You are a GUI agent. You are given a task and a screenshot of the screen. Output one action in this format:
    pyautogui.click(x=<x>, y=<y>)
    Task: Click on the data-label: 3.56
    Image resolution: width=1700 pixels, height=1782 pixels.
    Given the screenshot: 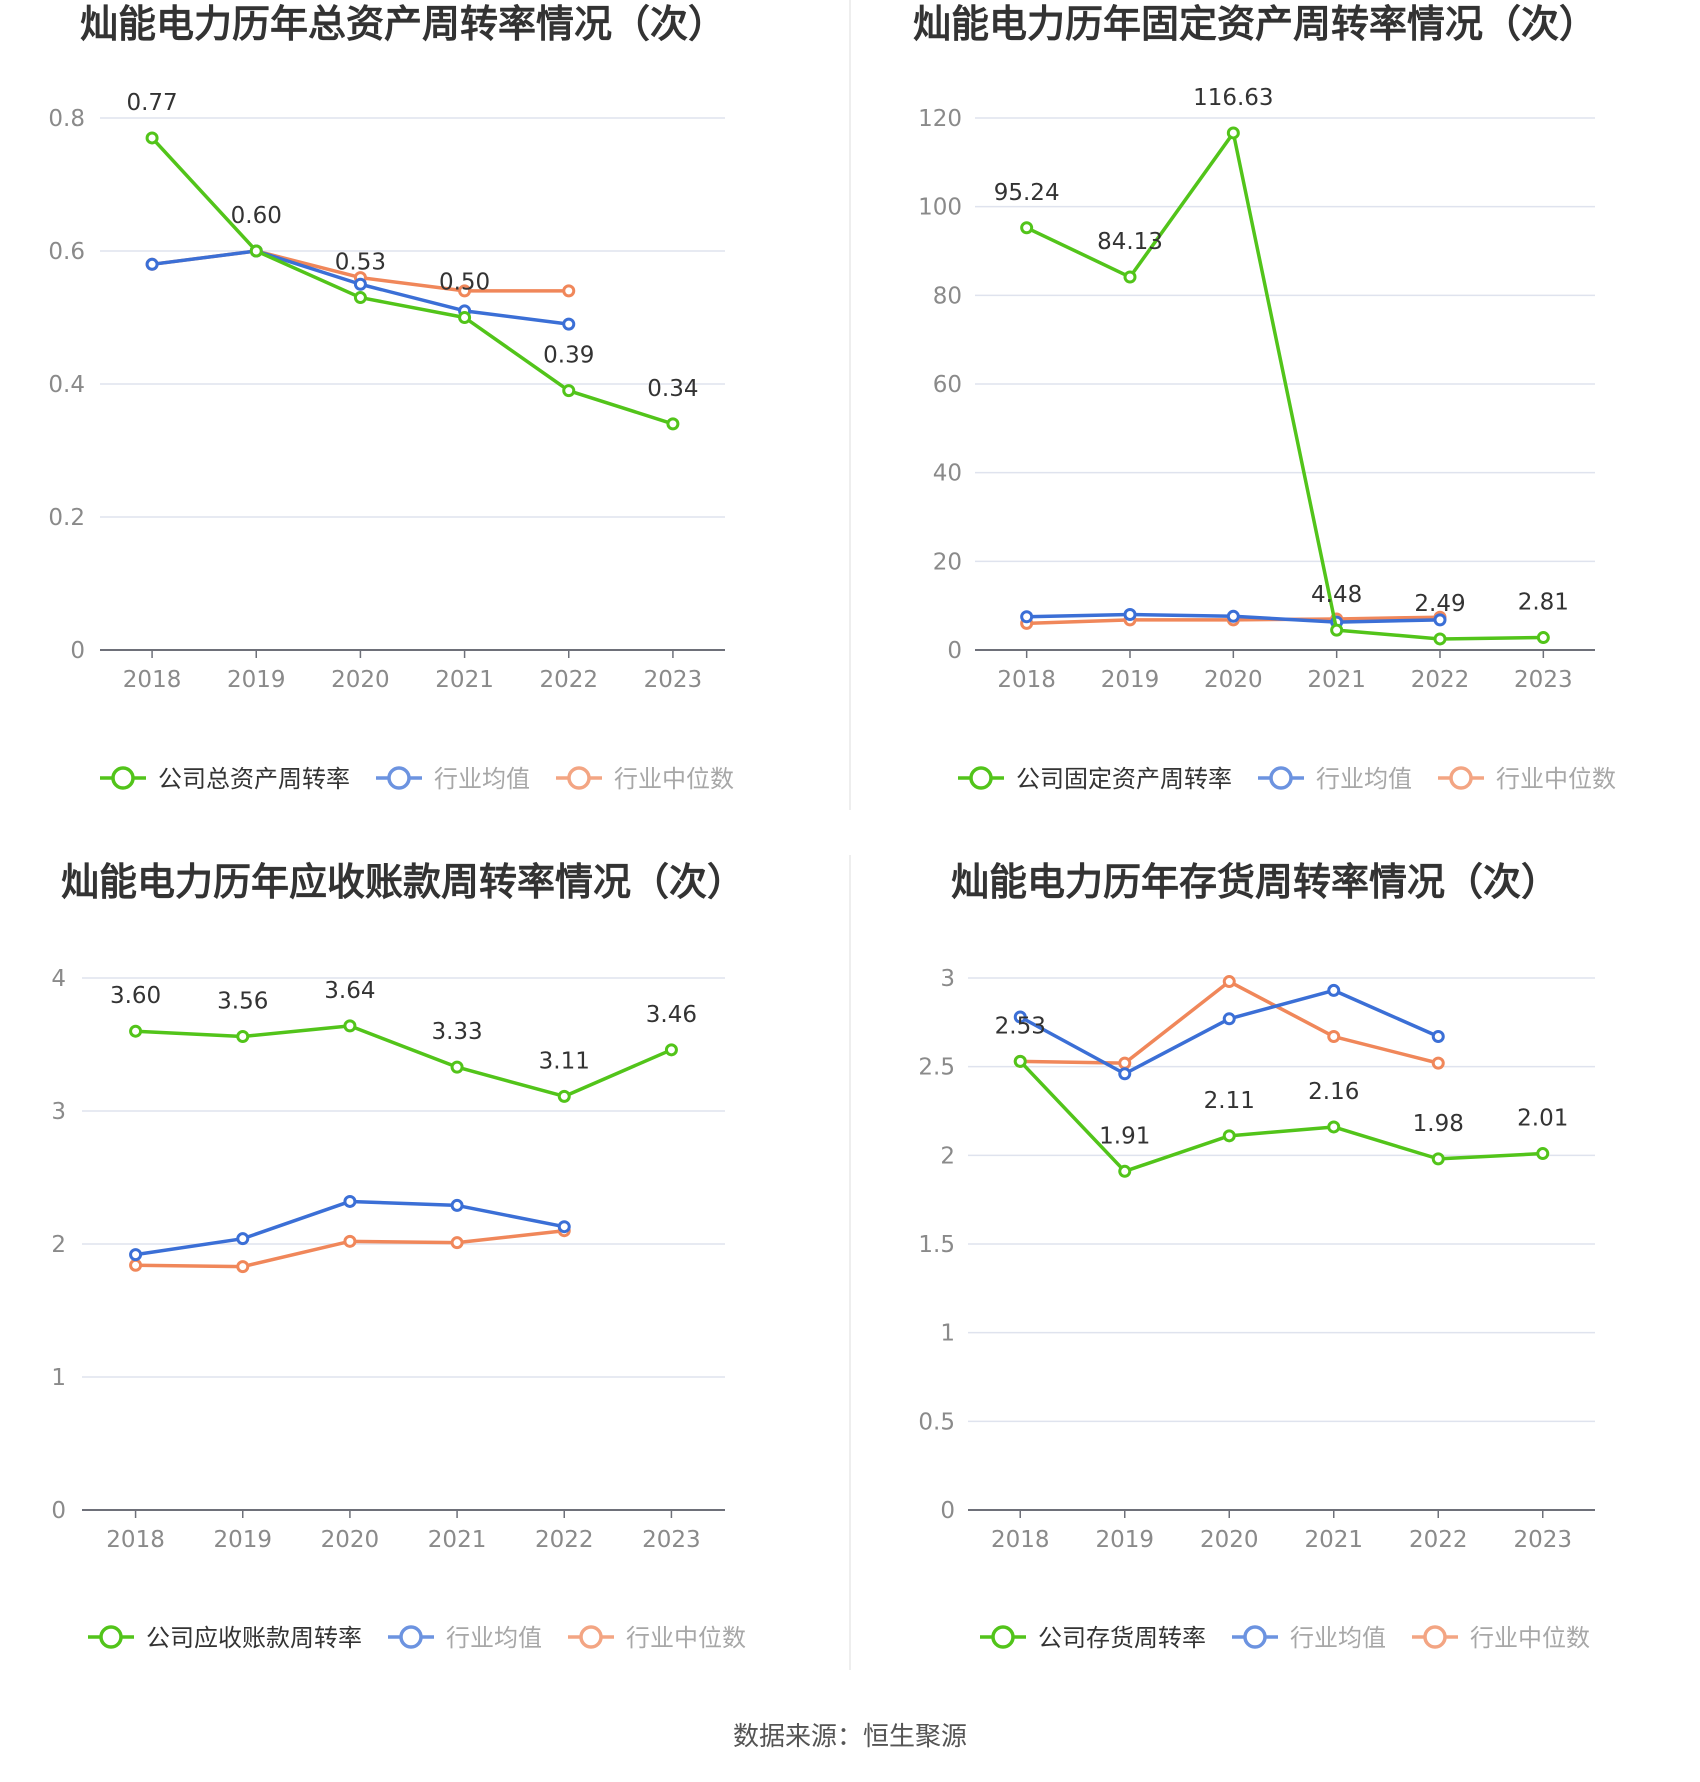 What is the action you would take?
    pyautogui.click(x=242, y=1002)
    